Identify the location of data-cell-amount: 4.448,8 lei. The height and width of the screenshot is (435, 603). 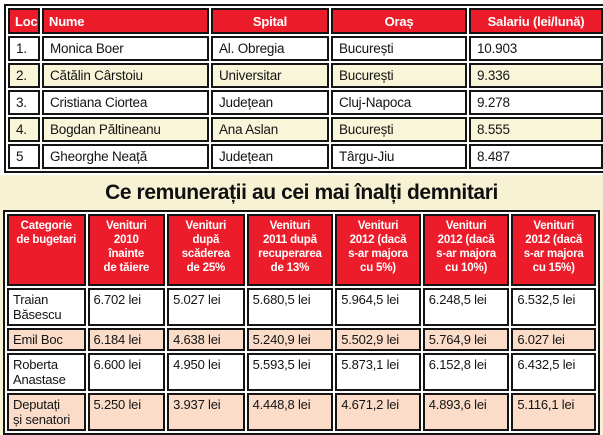
(290, 412).